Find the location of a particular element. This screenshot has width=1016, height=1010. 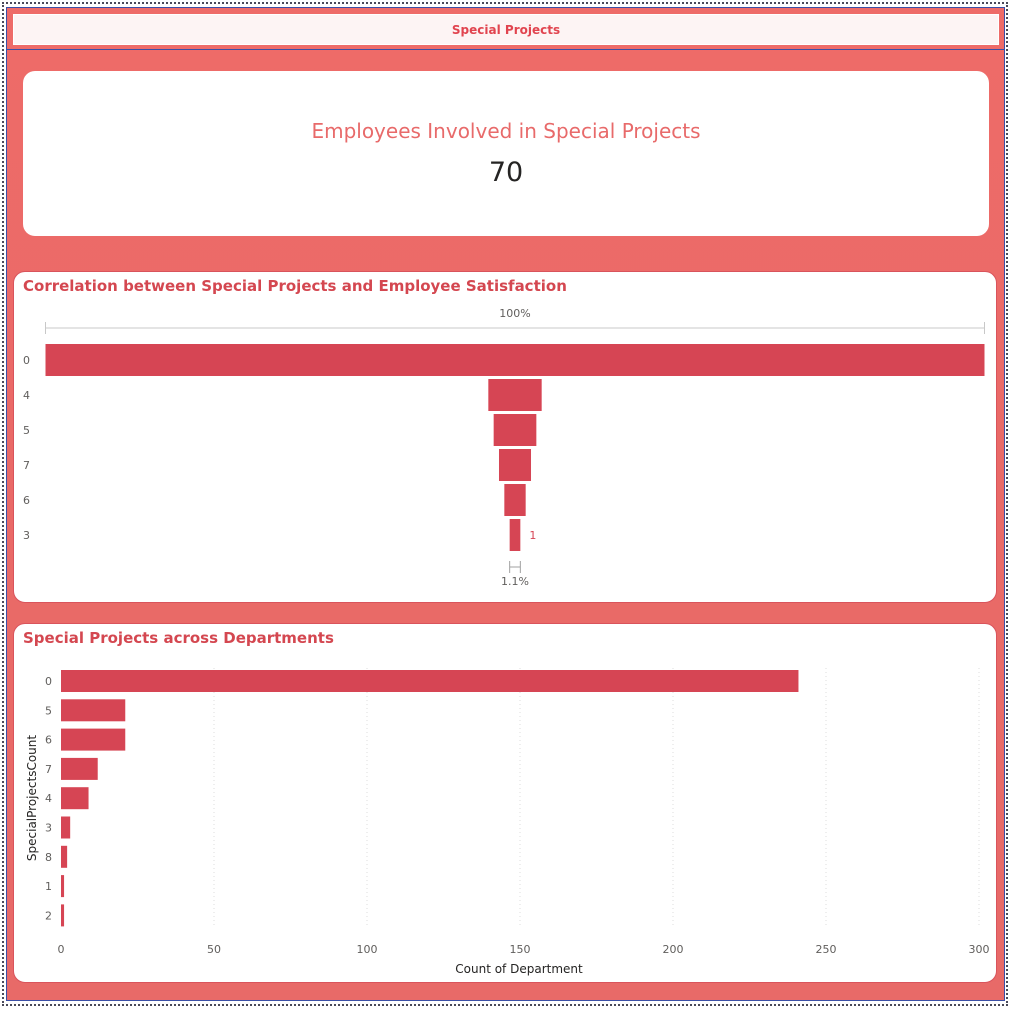

bar-category-label: 5 is located at coordinates (48, 710).